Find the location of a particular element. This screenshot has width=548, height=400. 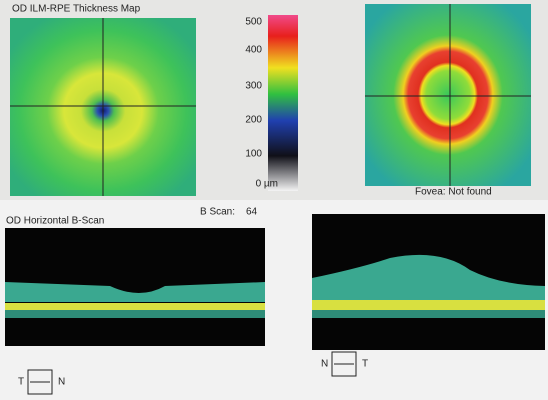

colorbar-label: 0 µm is located at coordinates (267, 184).